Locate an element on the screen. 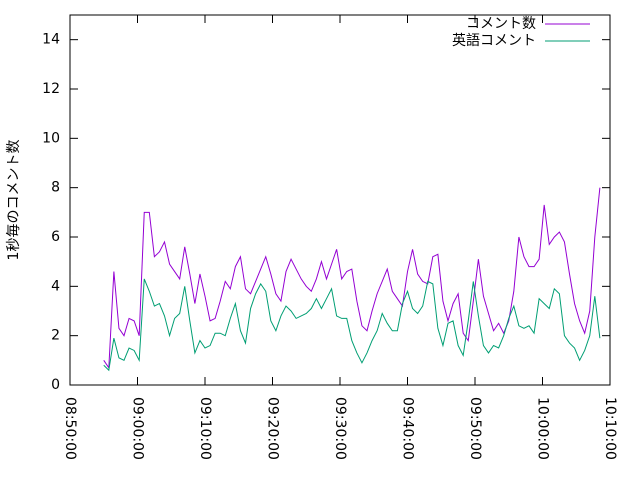 The width and height of the screenshot is (640, 480). y-tick-label: 0 is located at coordinates (55, 385).